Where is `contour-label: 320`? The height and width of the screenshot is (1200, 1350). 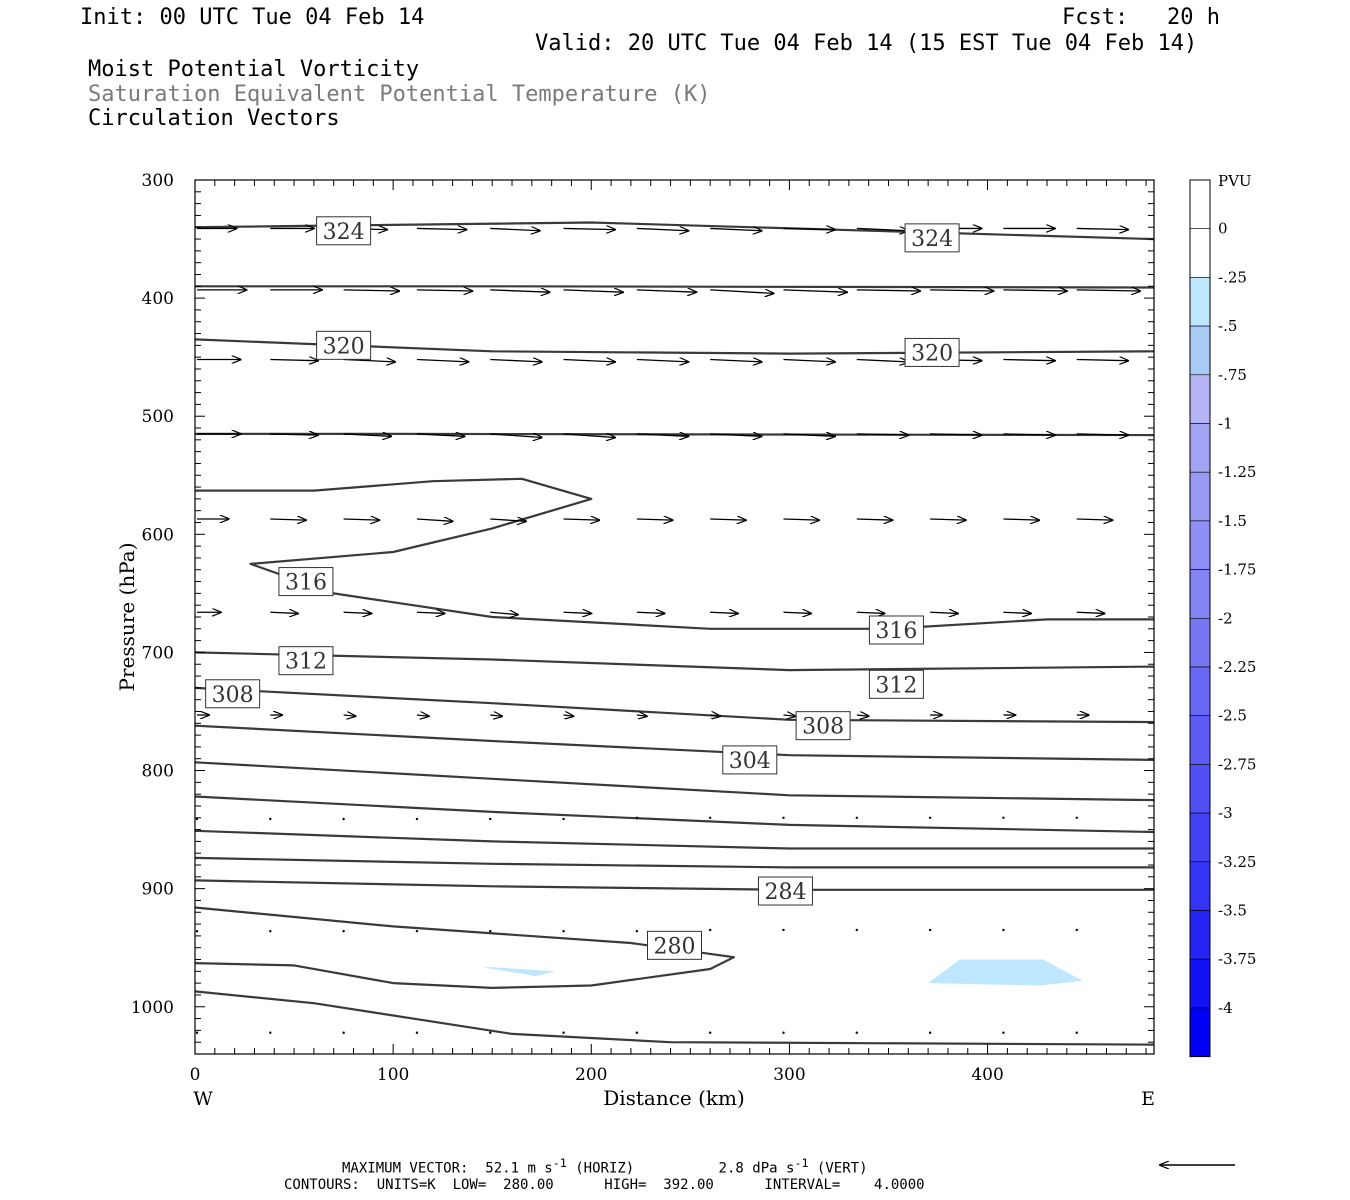 contour-label: 320 is located at coordinates (344, 346).